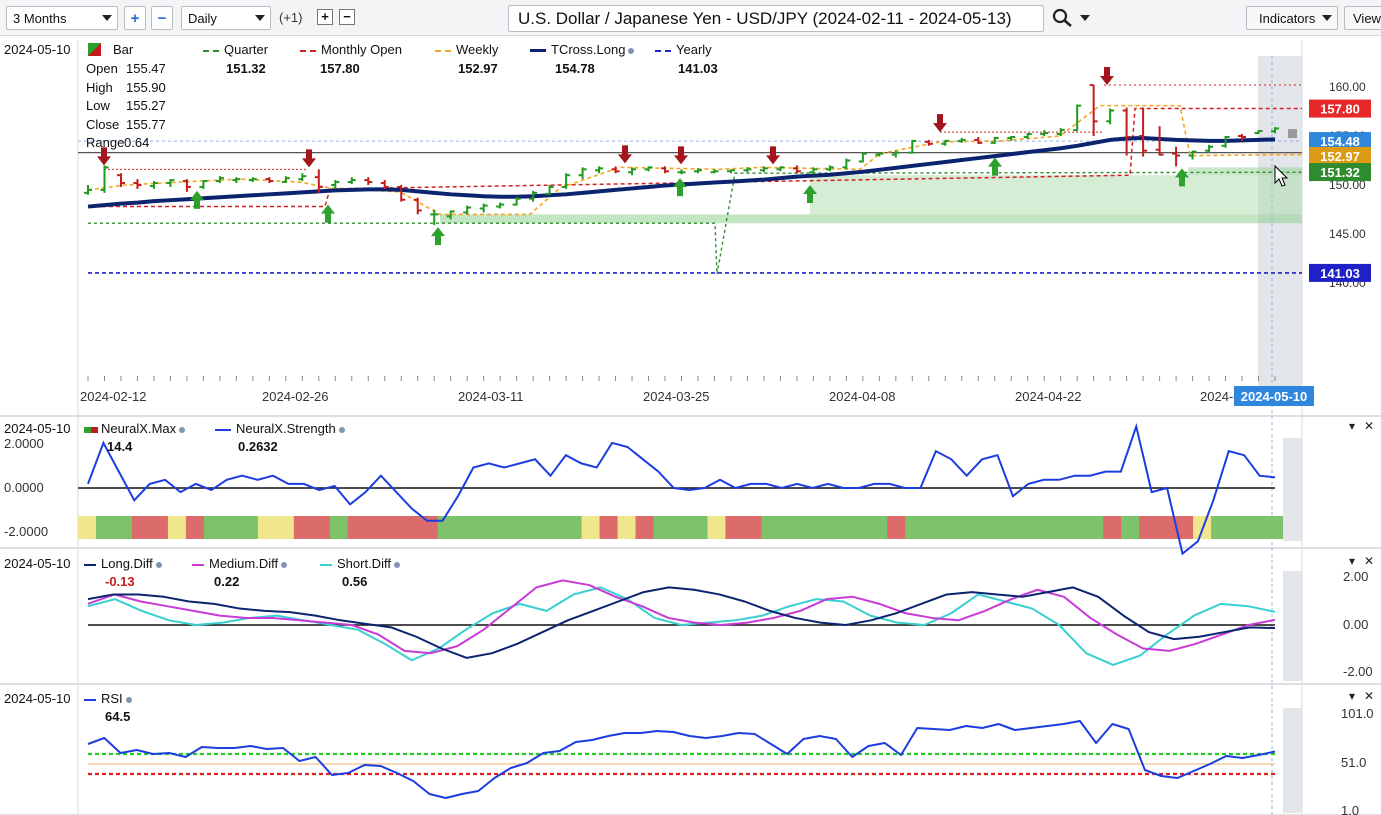  Describe the element at coordinates (1274, 396) in the screenshot. I see `current-date-badge` at that location.